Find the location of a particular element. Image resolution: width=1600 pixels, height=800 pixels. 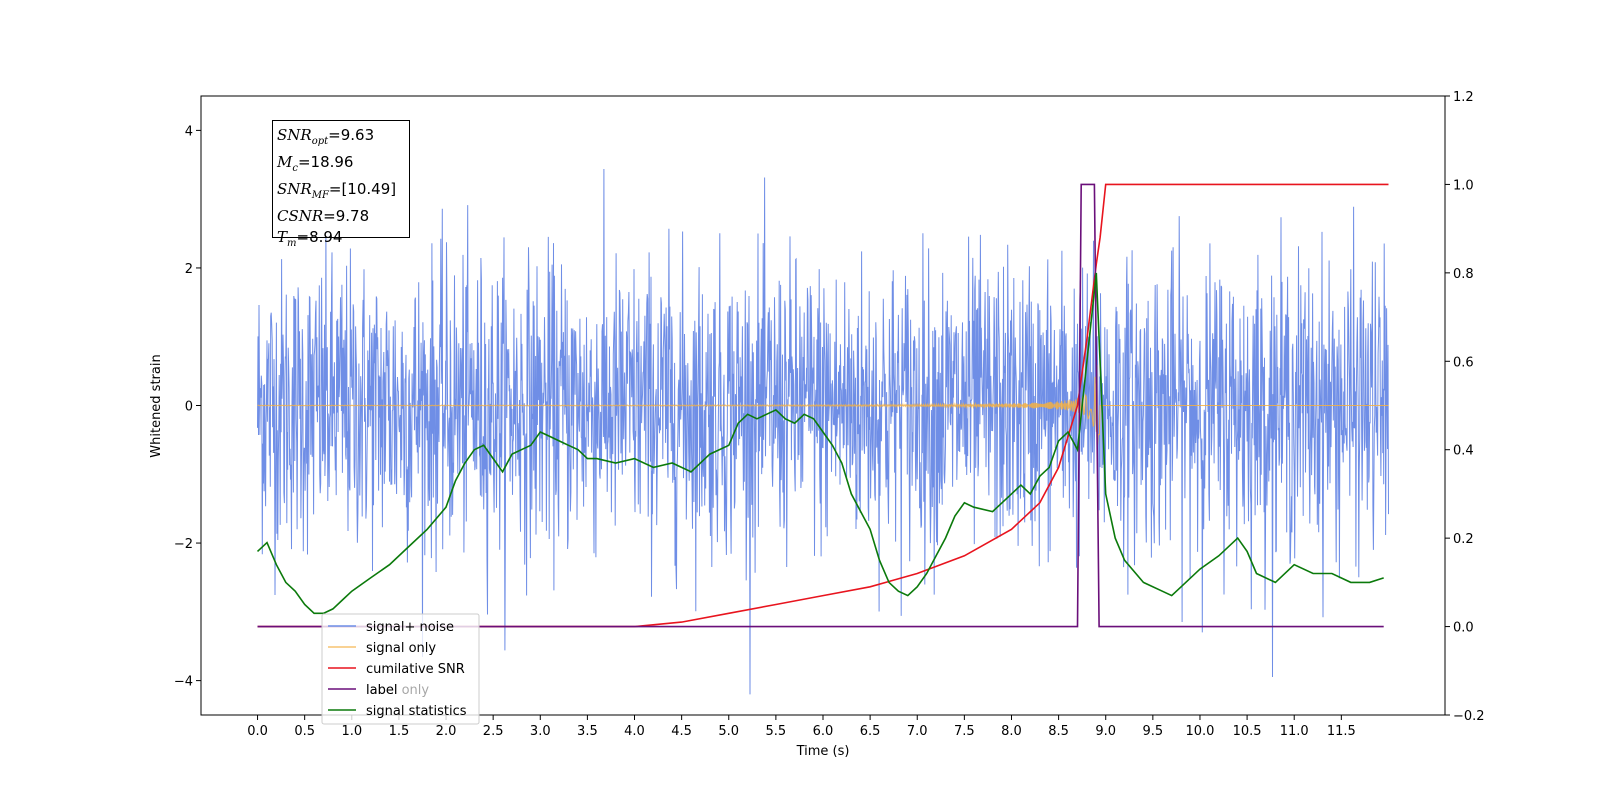

x-tick-label: 0.5 is located at coordinates (304, 731).